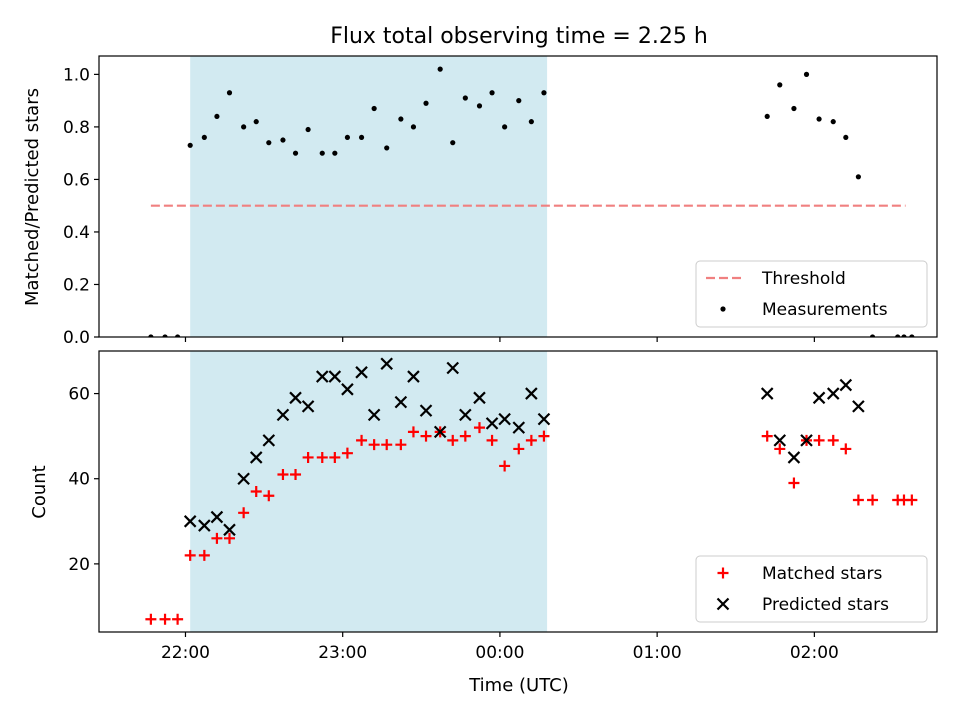  What do you see at coordinates (814, 653) in the screenshot?
I see `x-tick-label: 02:00` at bounding box center [814, 653].